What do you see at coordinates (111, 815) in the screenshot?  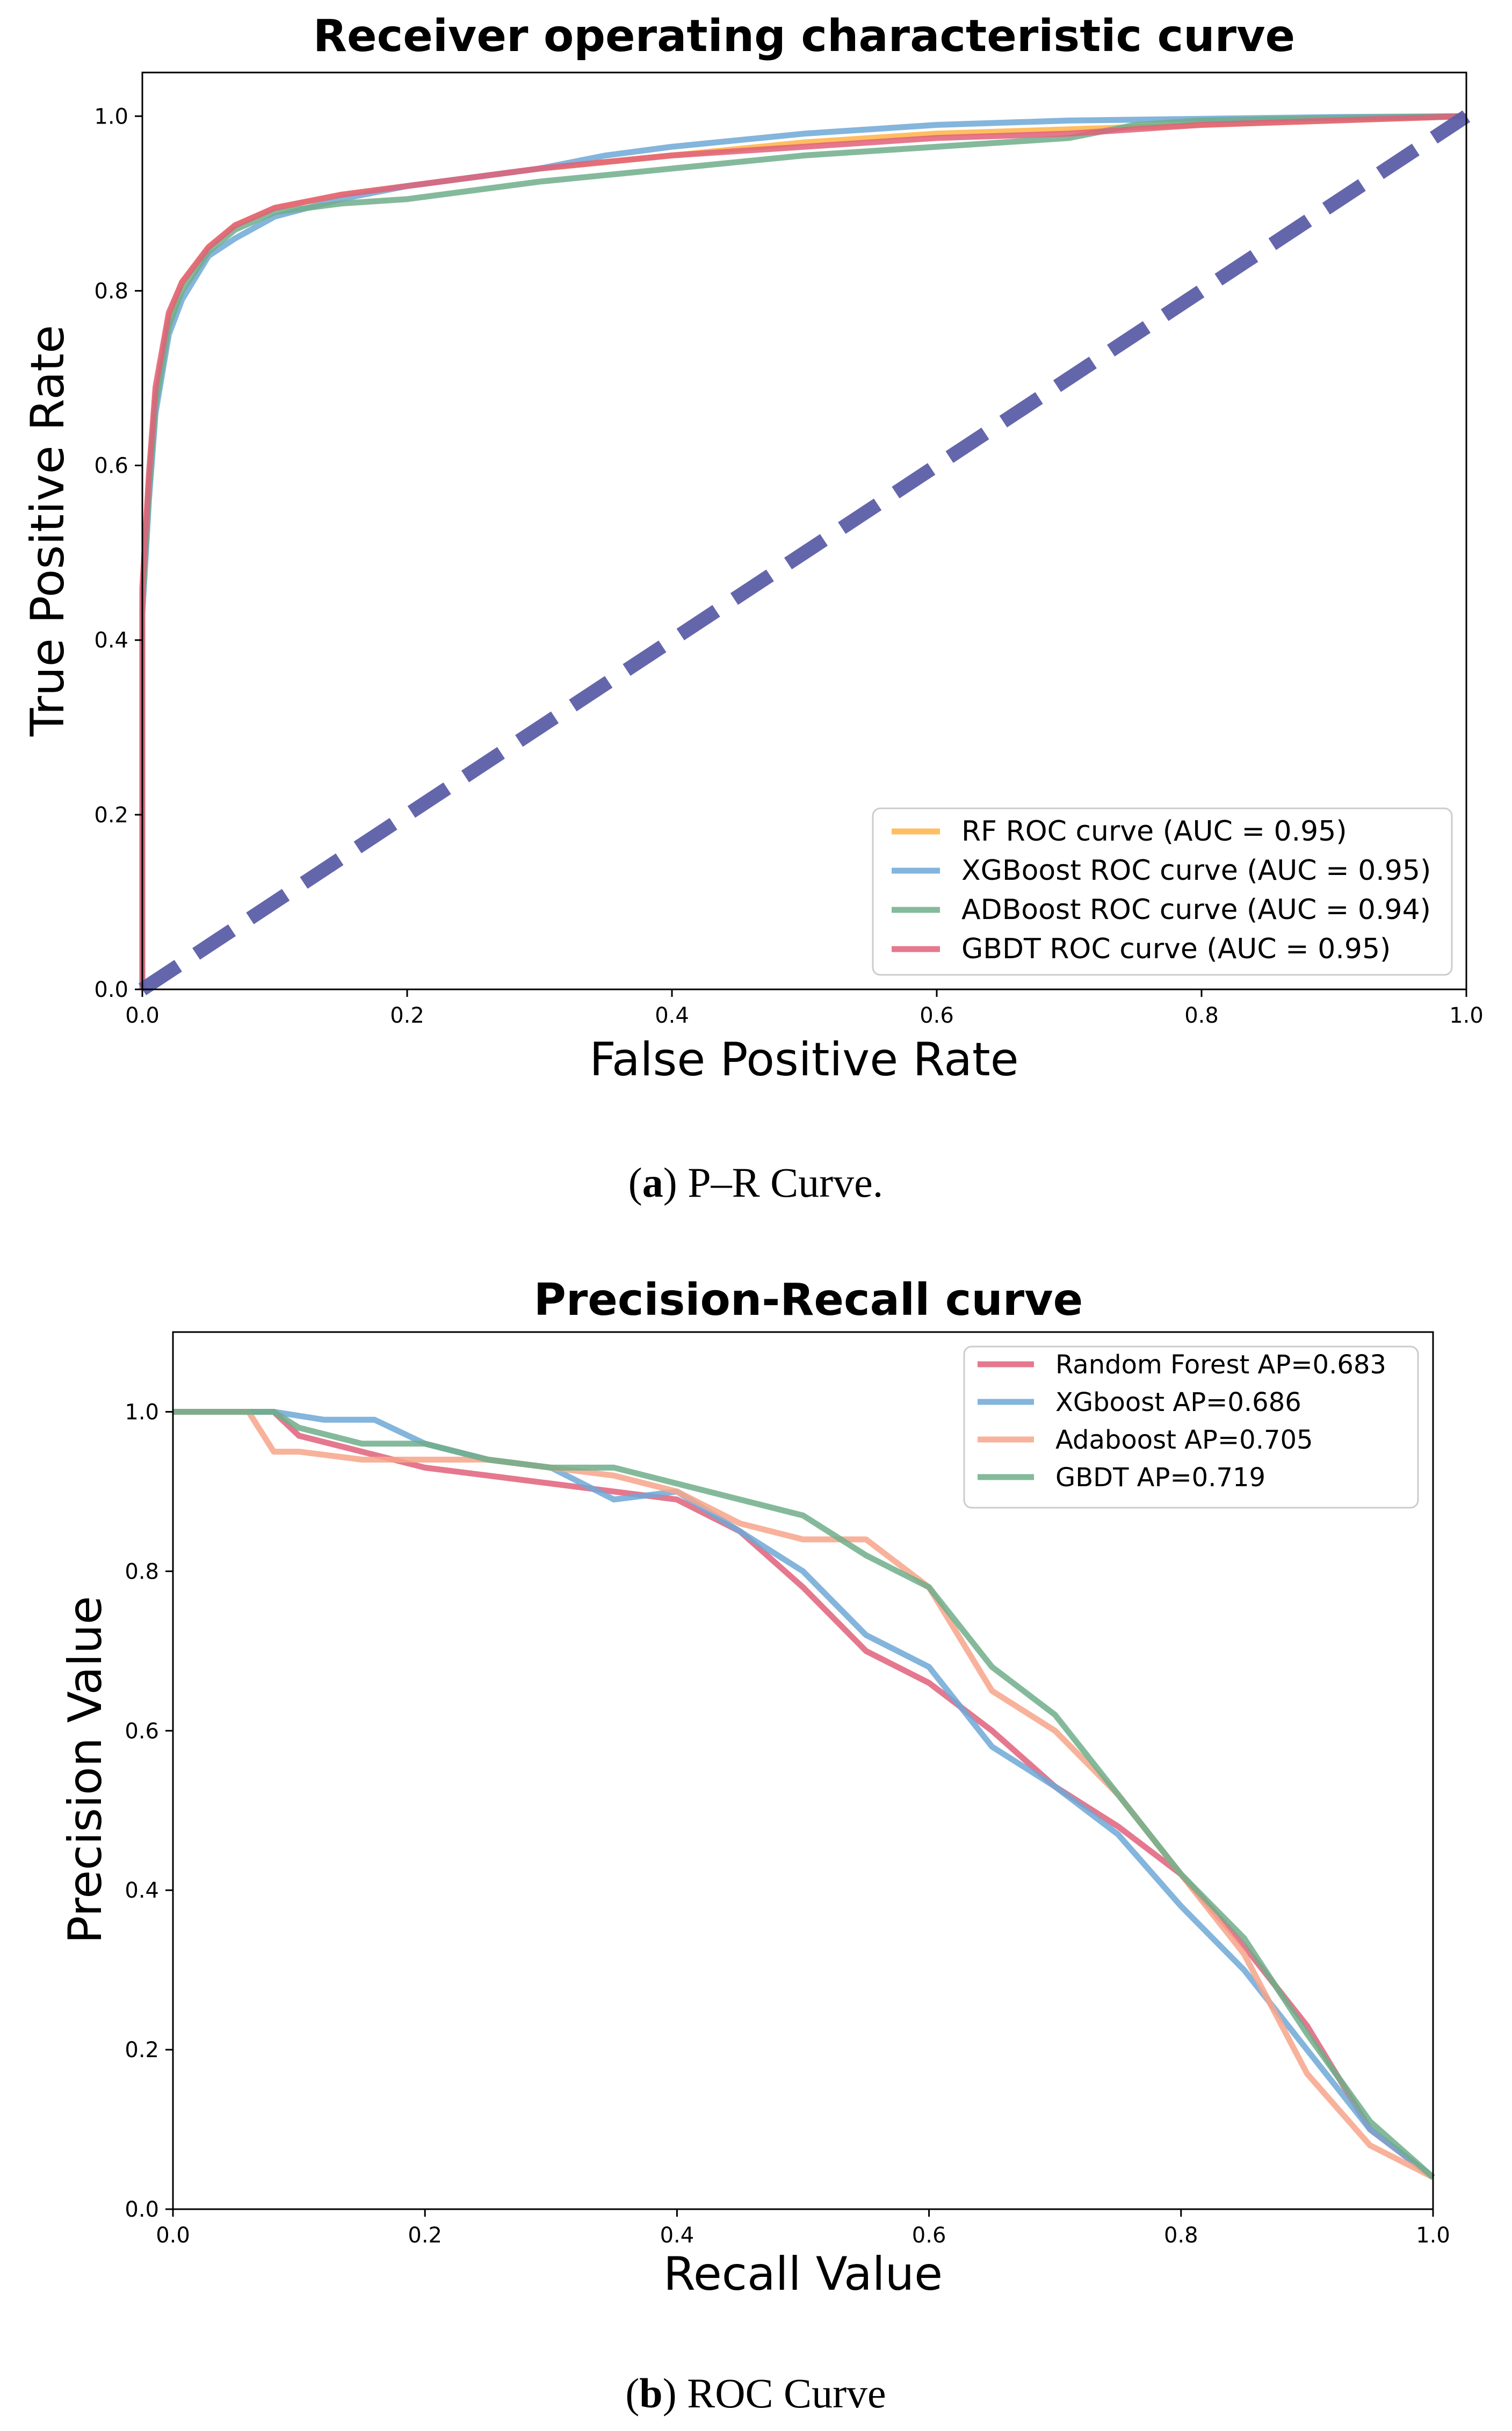 I see `roc-y-tick-label-1: 0.2` at bounding box center [111, 815].